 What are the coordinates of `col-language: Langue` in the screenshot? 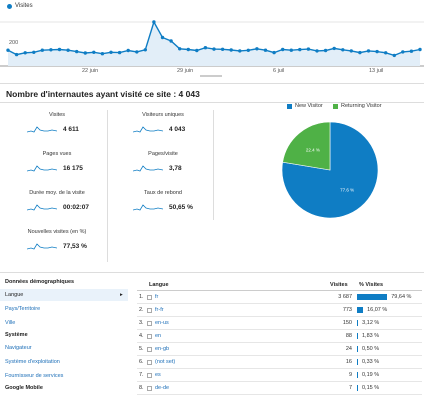 It's located at (159, 285).